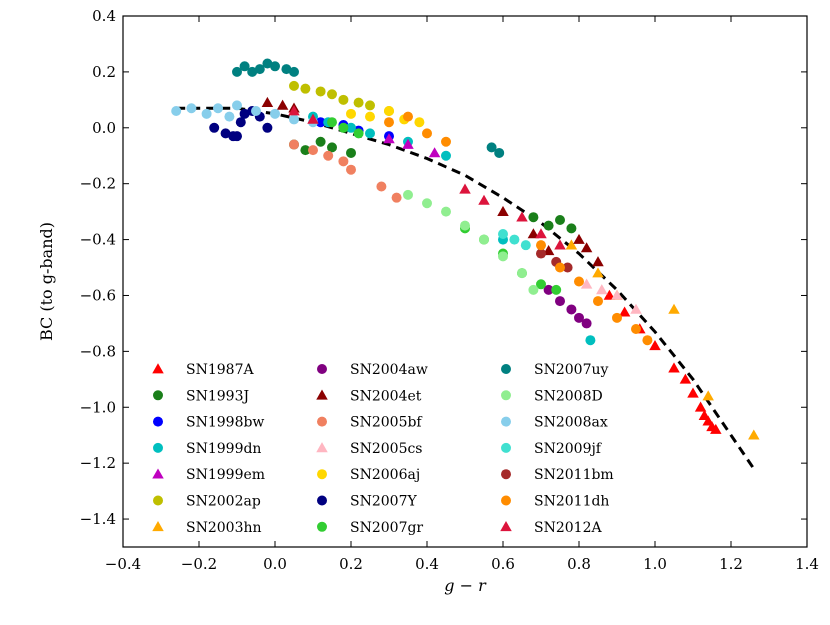 This screenshot has width=830, height=625. I want to click on legend-item: SN2008D, so click(552, 396).